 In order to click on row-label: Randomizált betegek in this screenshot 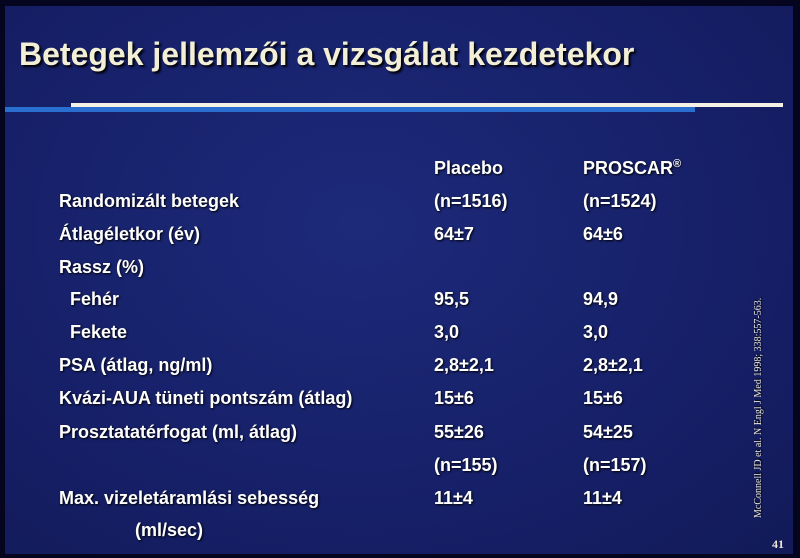, I will do `click(149, 201)`.